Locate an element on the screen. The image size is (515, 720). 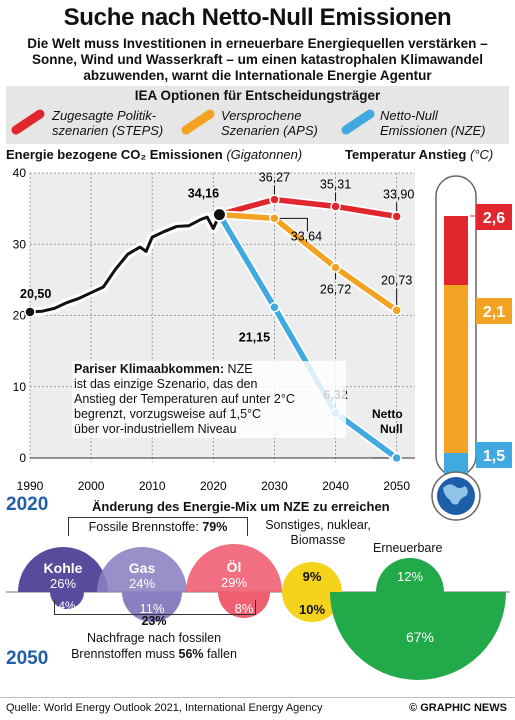
y-tick-label: 30 is located at coordinates (20, 244).